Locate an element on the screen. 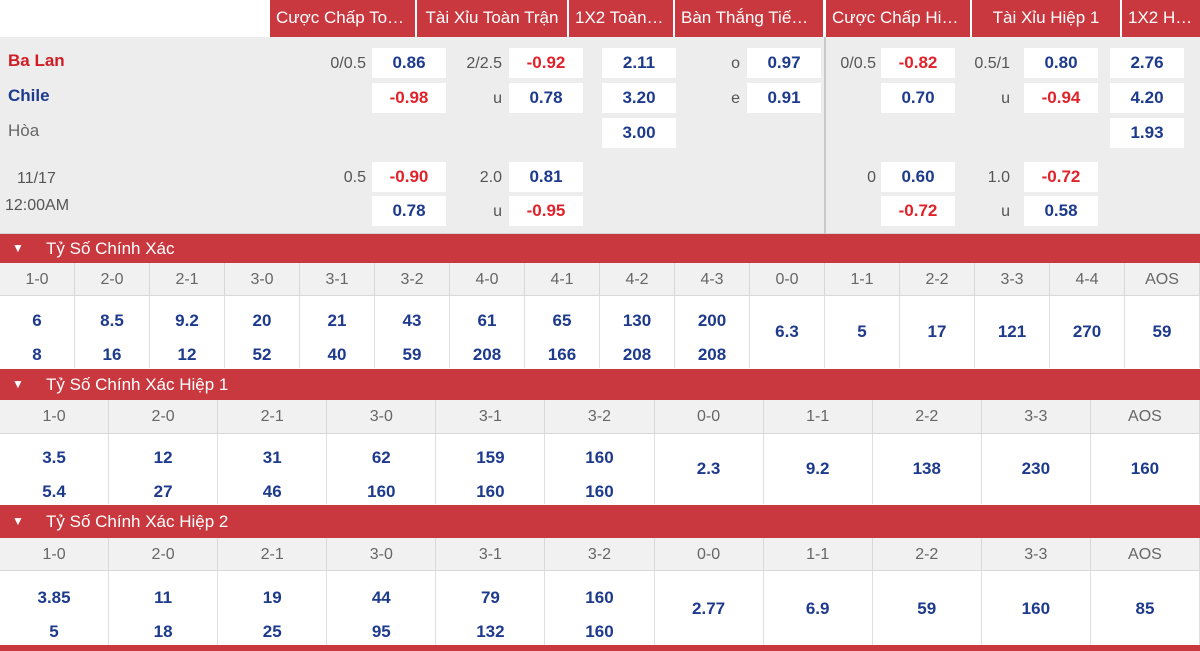  score-odds: 6.9 is located at coordinates (817, 608).